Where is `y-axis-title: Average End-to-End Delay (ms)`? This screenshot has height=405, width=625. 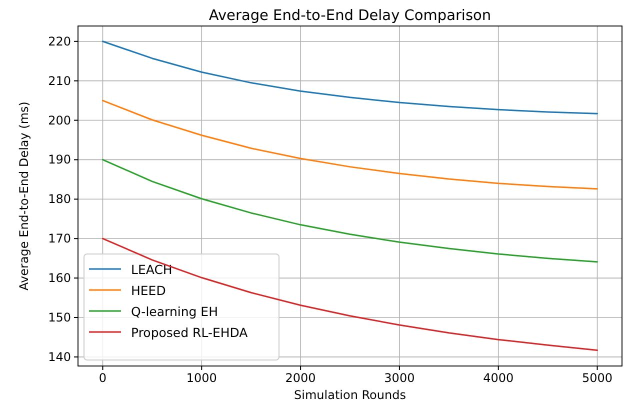
y-axis-title: Average End-to-End Delay (ms) is located at coordinates (24, 196).